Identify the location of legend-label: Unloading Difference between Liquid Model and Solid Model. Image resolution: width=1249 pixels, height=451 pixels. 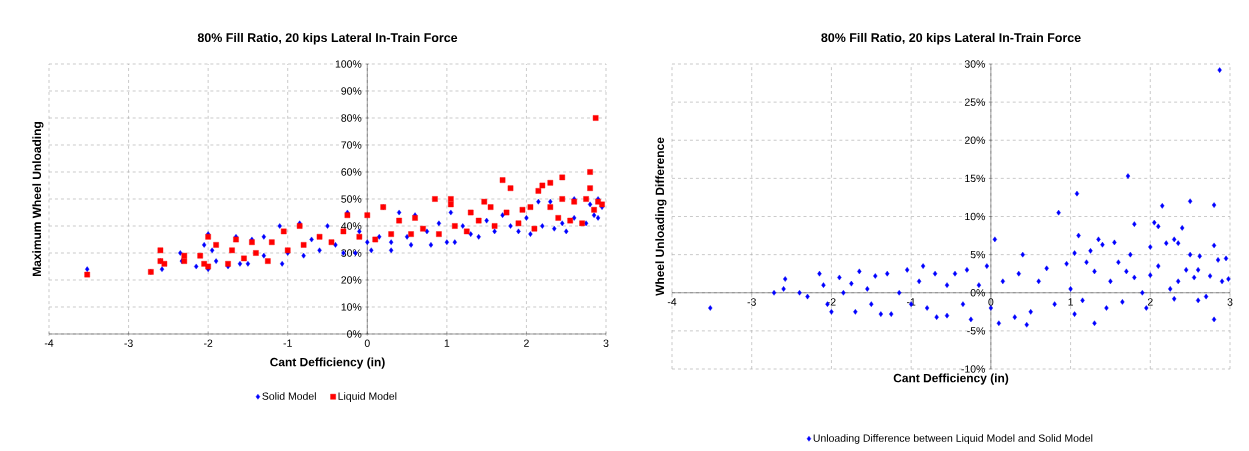
(953, 439).